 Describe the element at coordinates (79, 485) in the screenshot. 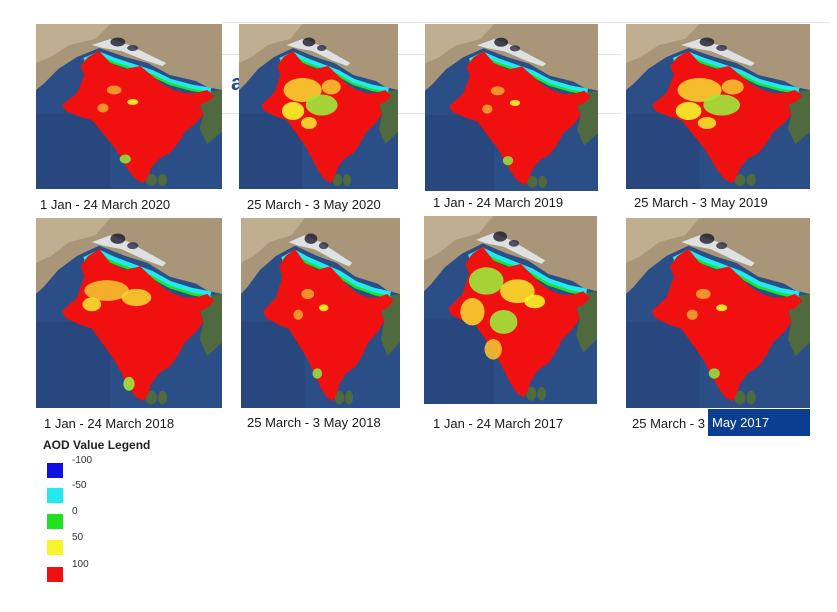

I see `legend-label: -50` at that location.